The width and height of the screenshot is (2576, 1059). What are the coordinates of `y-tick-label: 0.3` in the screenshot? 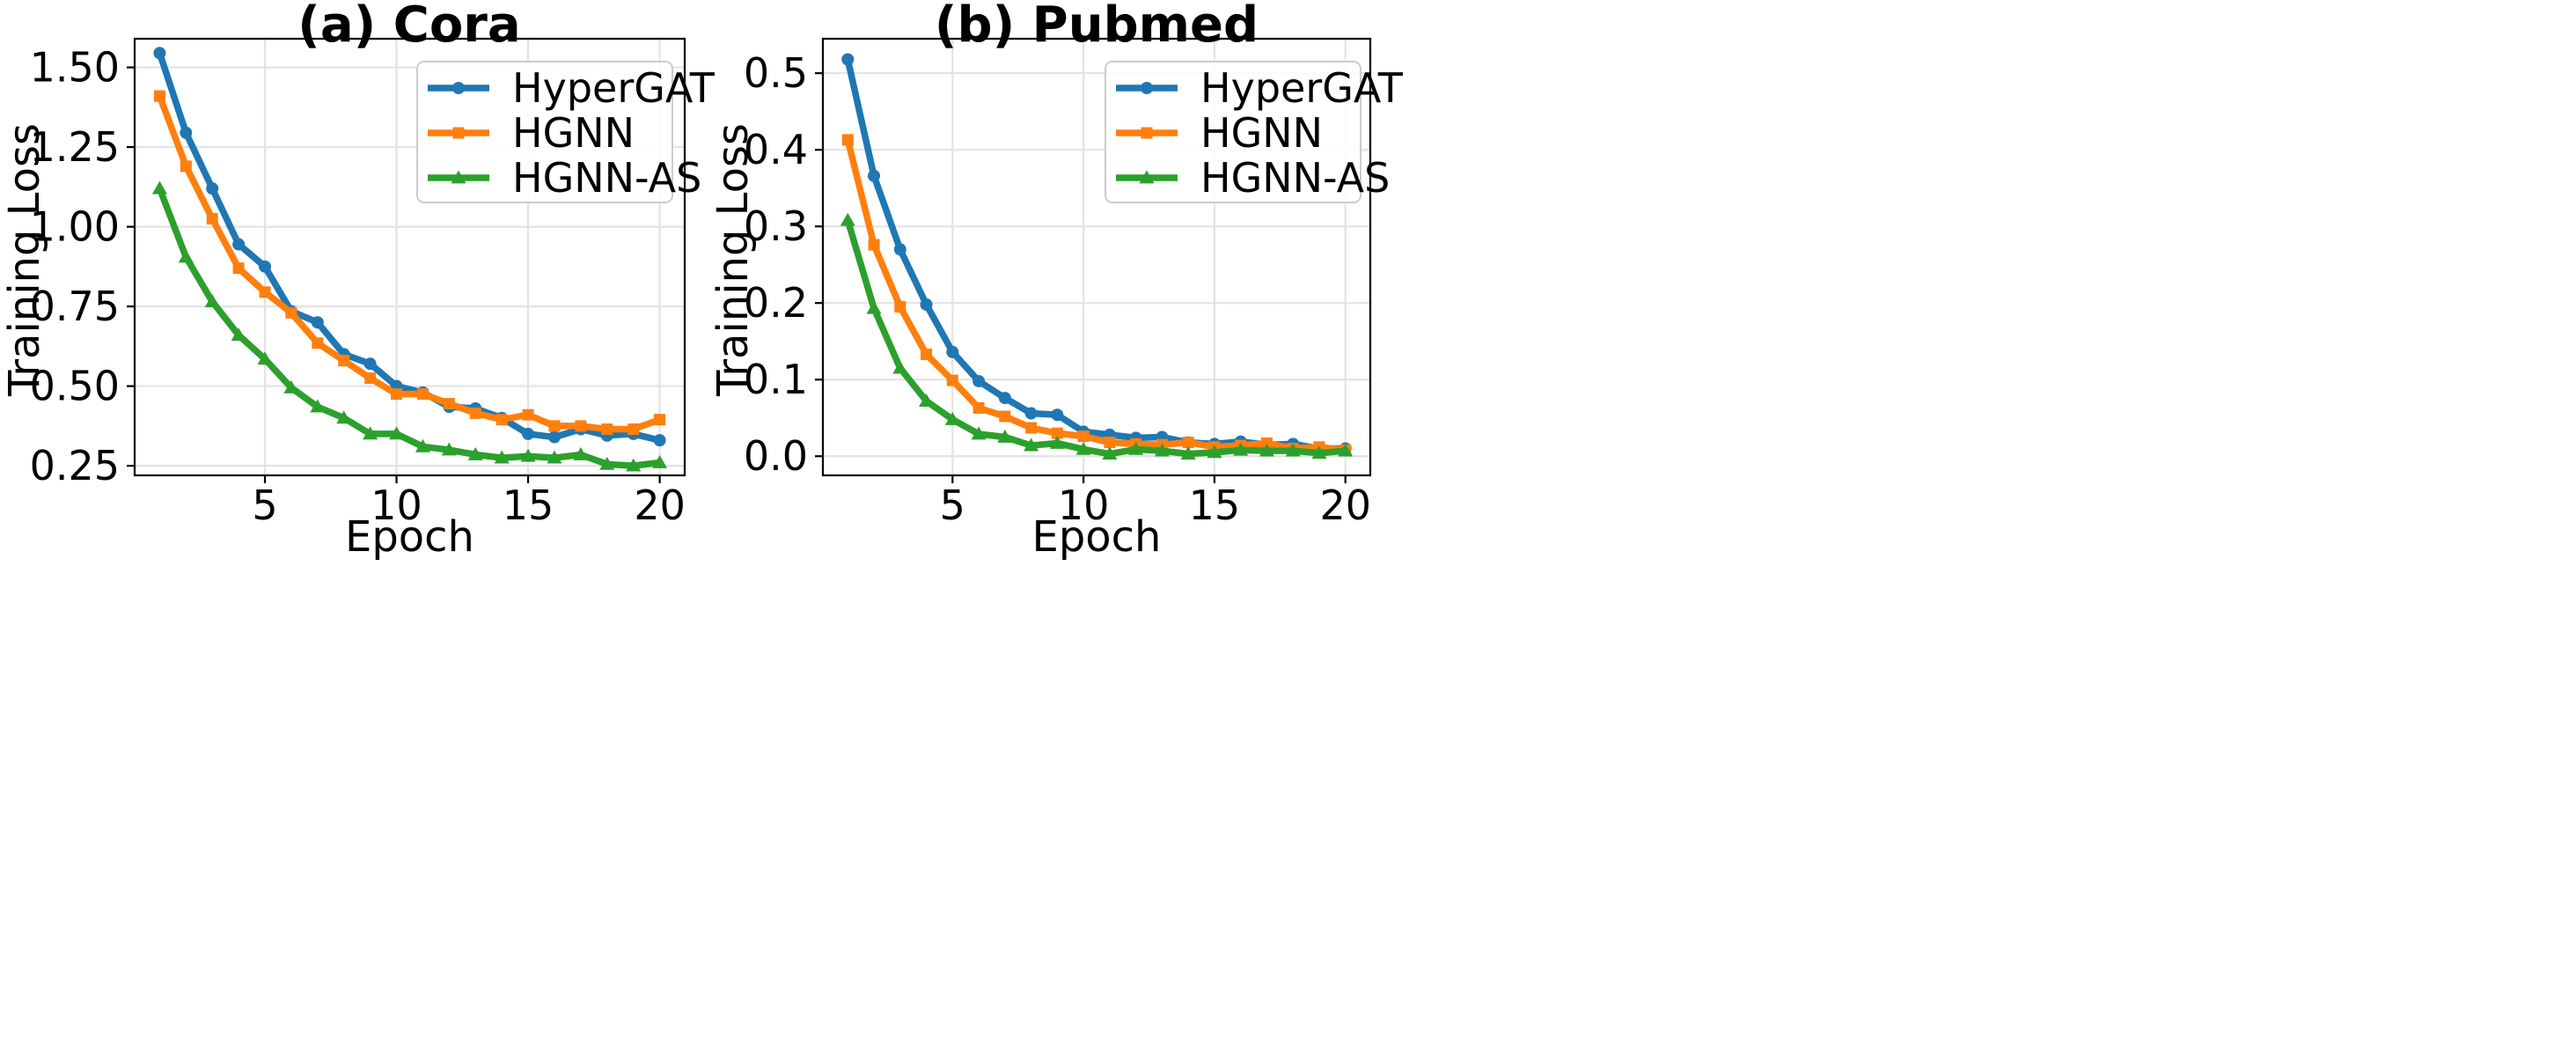 It's located at (776, 226).